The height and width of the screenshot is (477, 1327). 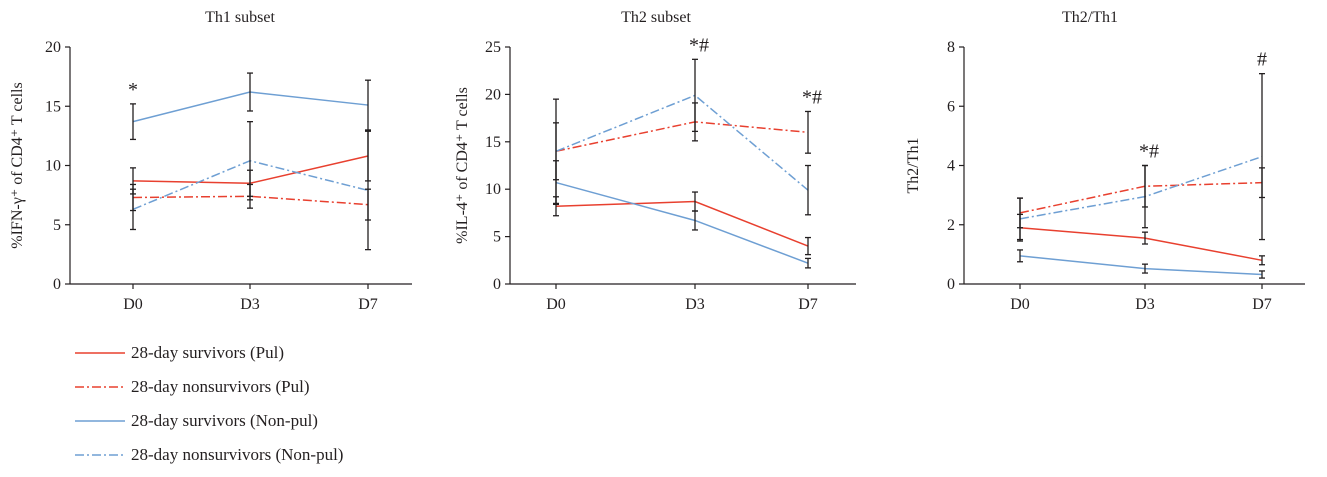 I want to click on y-axis-label: Th2/Th1, so click(x=913, y=166).